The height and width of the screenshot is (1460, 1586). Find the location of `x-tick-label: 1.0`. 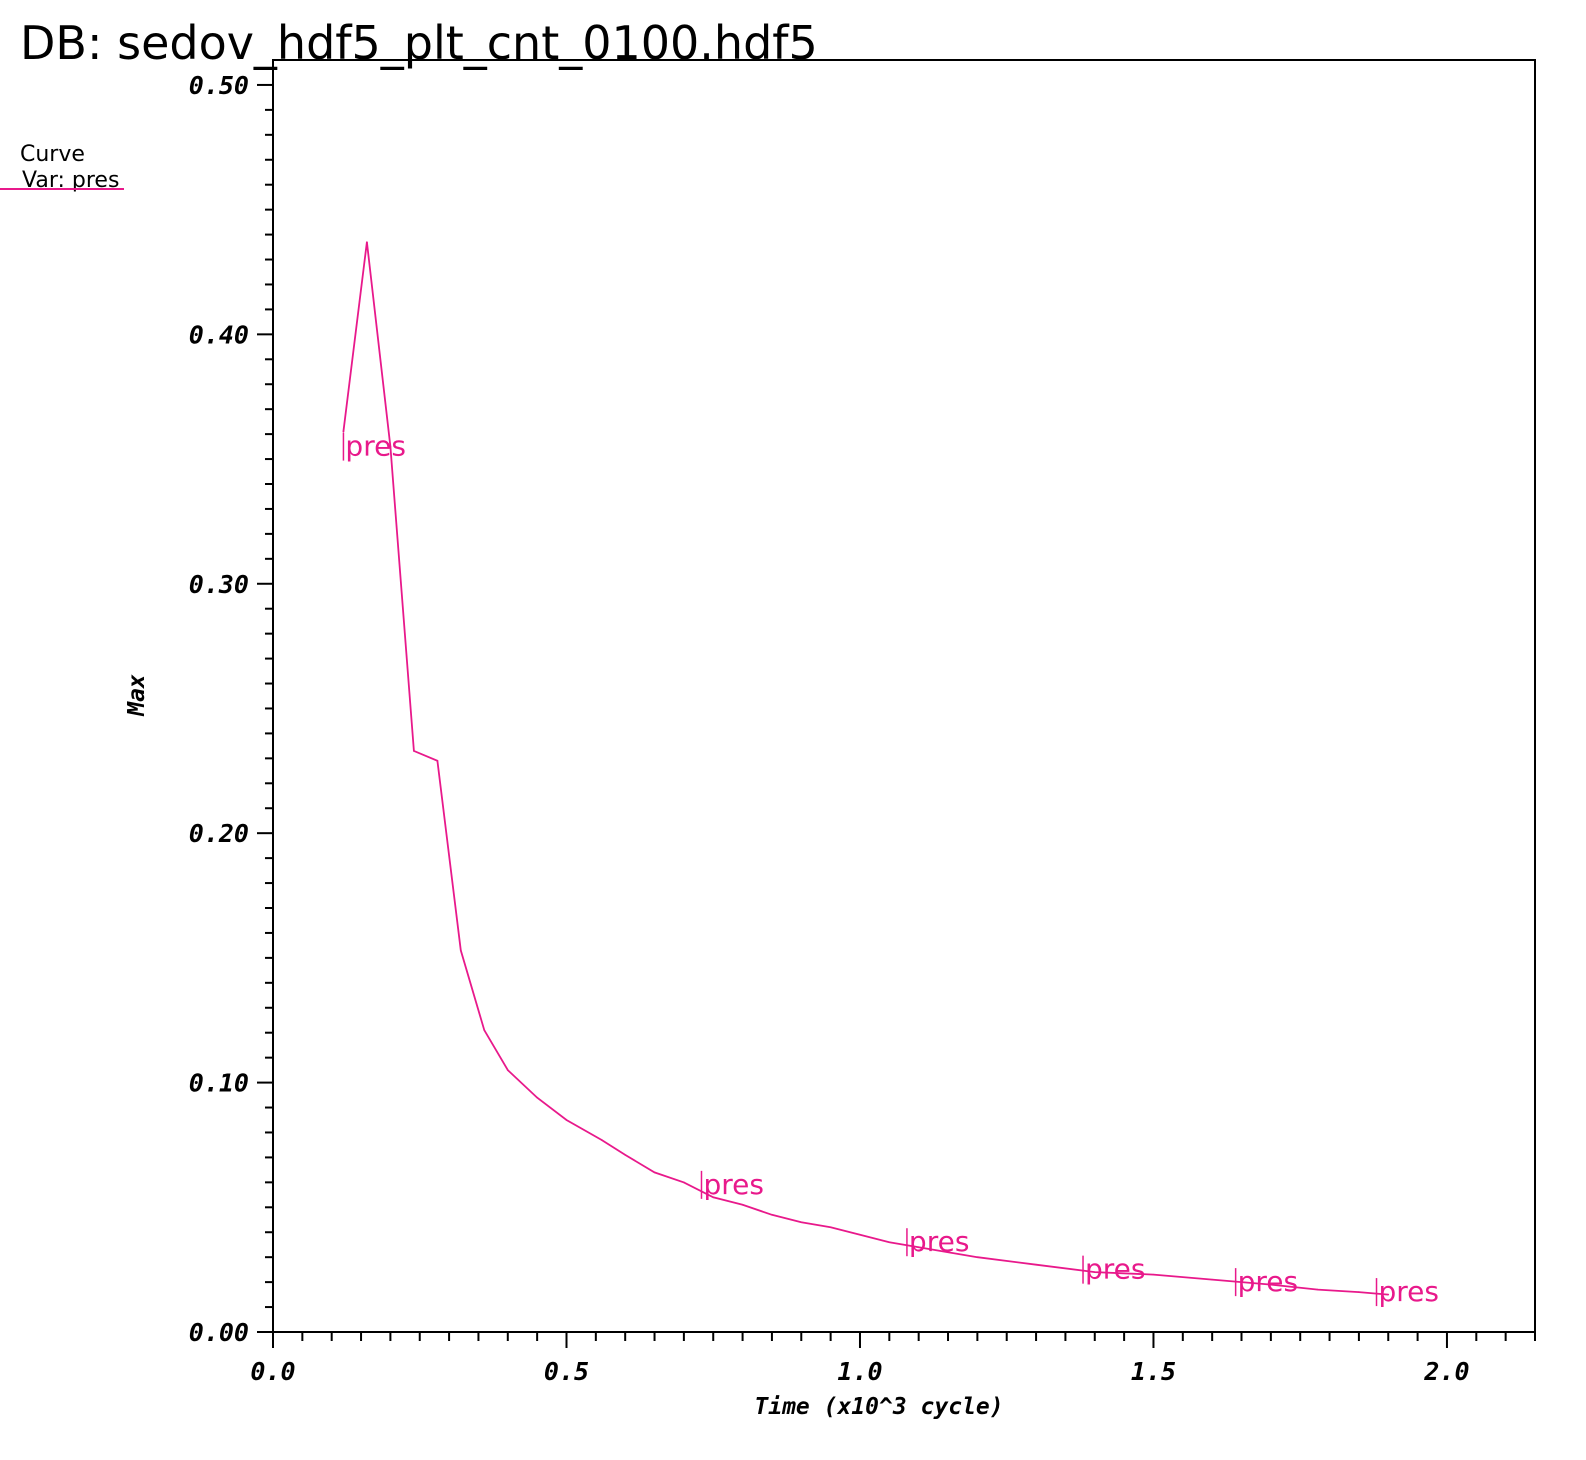

x-tick-label: 1.0 is located at coordinates (859, 1371).